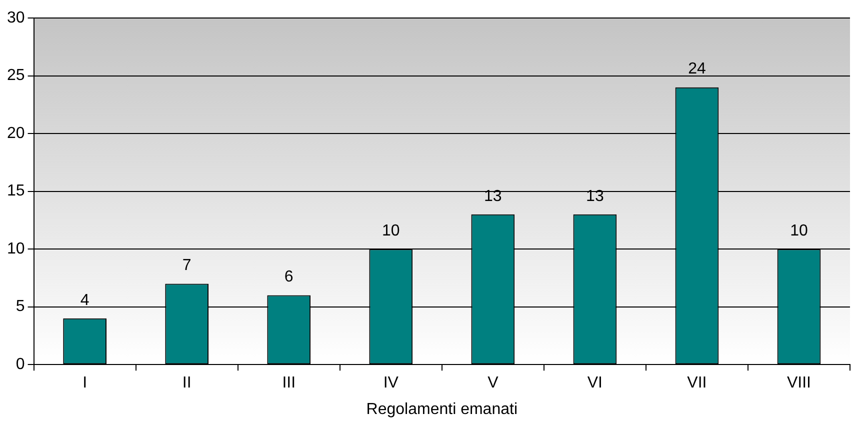 The width and height of the screenshot is (854, 425). I want to click on x-tick-label: IV, so click(391, 383).